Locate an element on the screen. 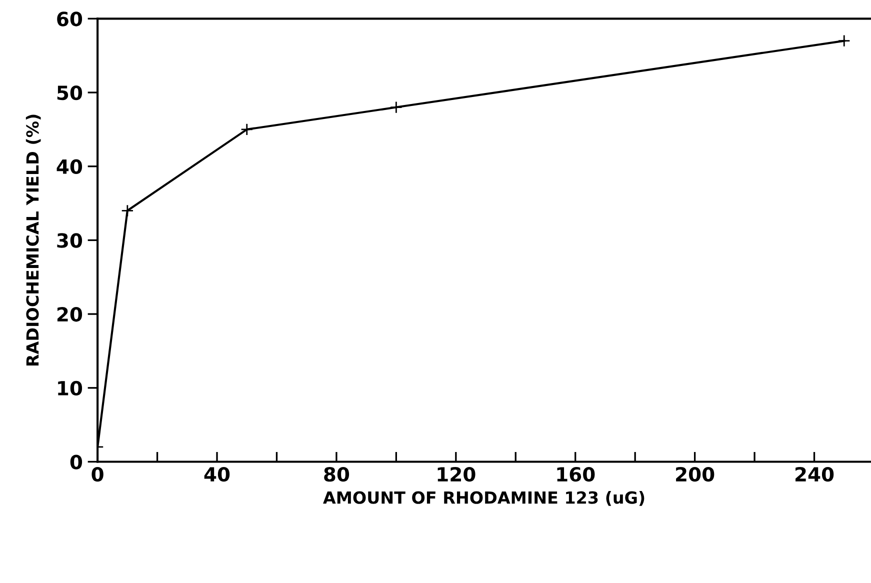 This screenshot has width=871, height=583. y-tick-label: 40 is located at coordinates (69, 166).